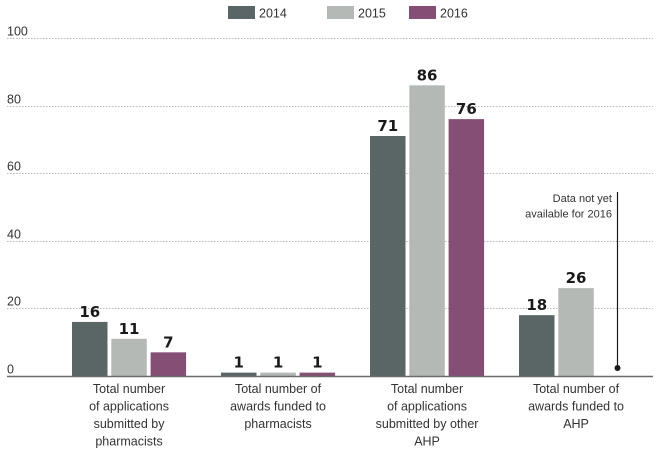 This screenshot has width=660, height=453. Describe the element at coordinates (168, 342) in the screenshot. I see `value-label: 7` at that location.